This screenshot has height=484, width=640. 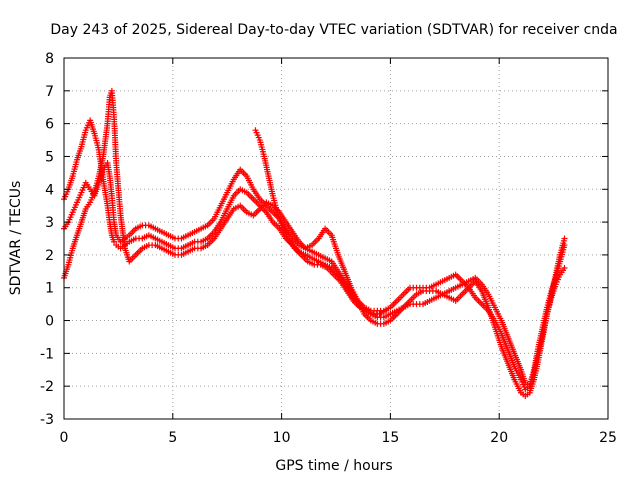 What do you see at coordinates (49, 289) in the screenshot?
I see `y-tick-label: 1` at bounding box center [49, 289].